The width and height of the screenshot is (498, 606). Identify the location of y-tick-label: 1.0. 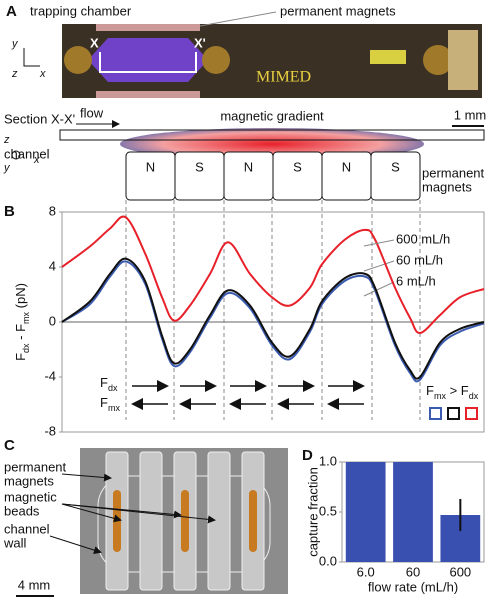
(328, 460).